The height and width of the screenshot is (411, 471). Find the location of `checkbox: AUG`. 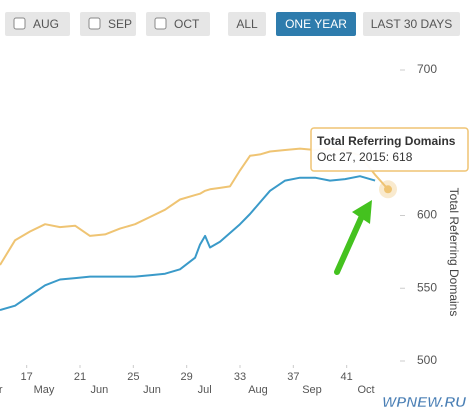

checkbox: AUG is located at coordinates (37, 24).